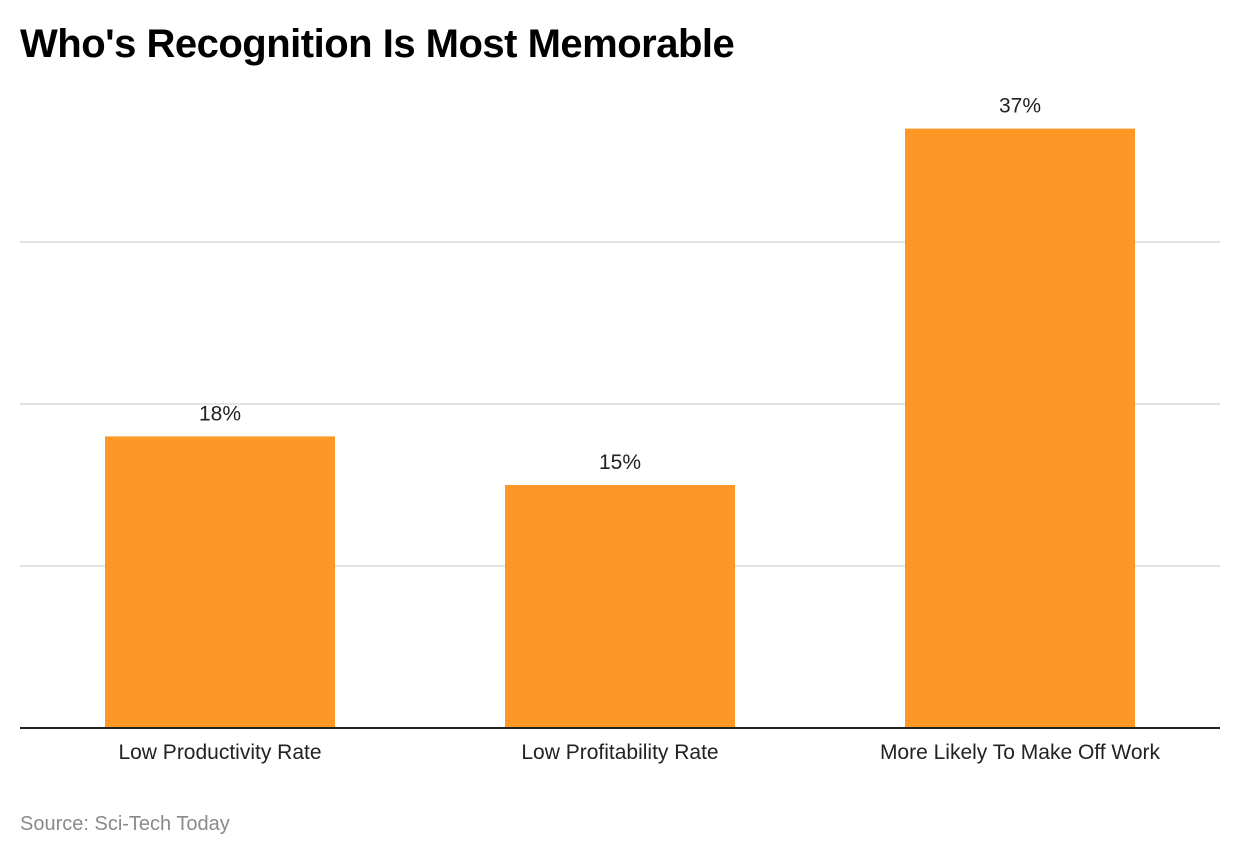 This screenshot has width=1240, height=858. What do you see at coordinates (125, 824) in the screenshot?
I see `source-note: Source: Sci-Tech Today` at bounding box center [125, 824].